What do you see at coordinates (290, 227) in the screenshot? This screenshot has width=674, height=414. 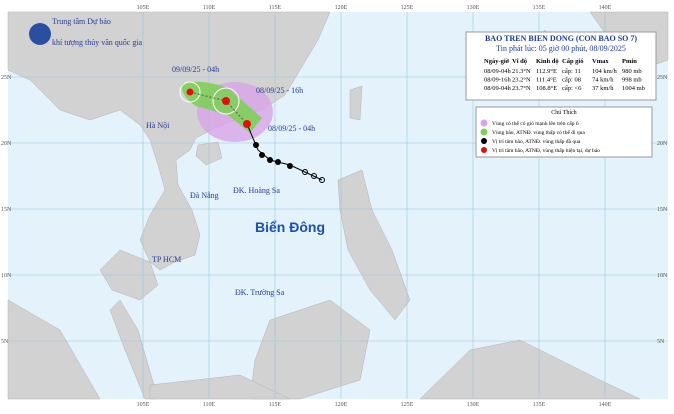 I see `sea-name: Biển Đông` at bounding box center [290, 227].